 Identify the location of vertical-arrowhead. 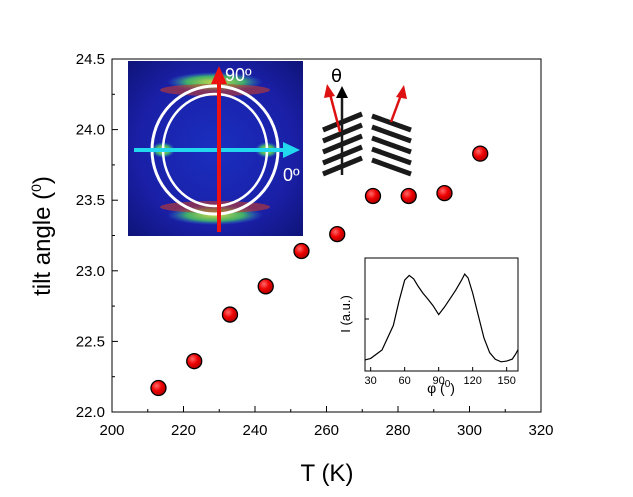
(219, 75).